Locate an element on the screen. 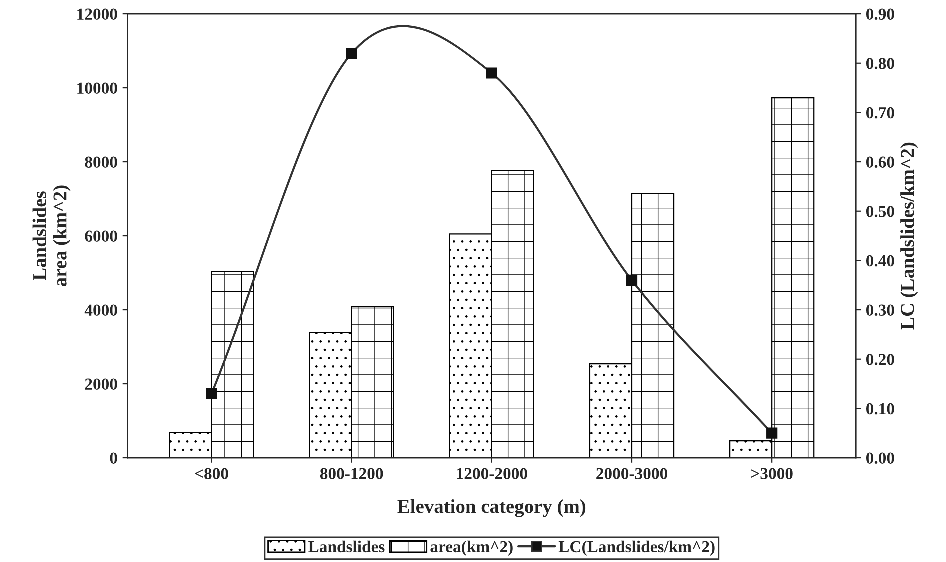  y-tick-label: 4000 is located at coordinates (101, 310).